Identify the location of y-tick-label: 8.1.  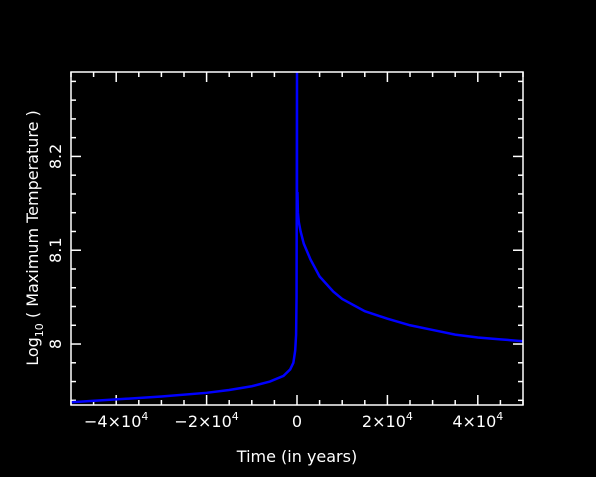
(55, 249).